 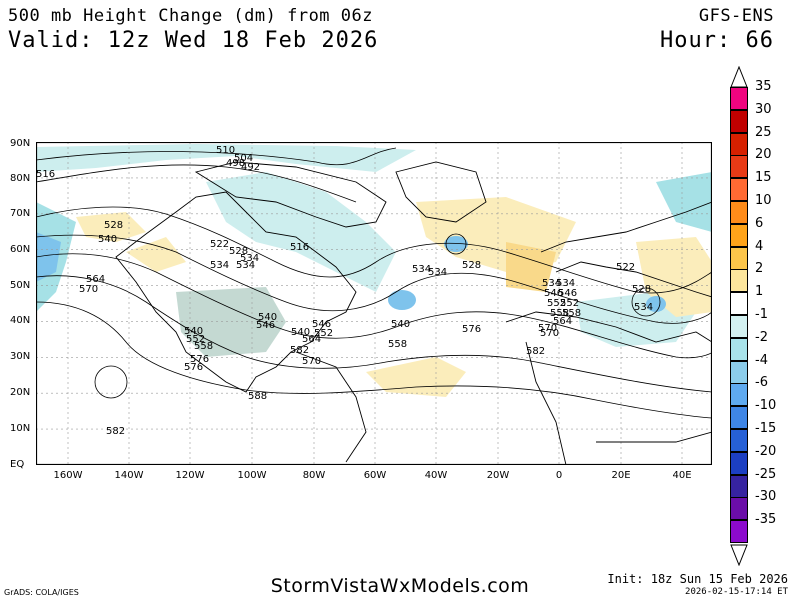 I want to click on lat-label: 10N, so click(x=20, y=428).